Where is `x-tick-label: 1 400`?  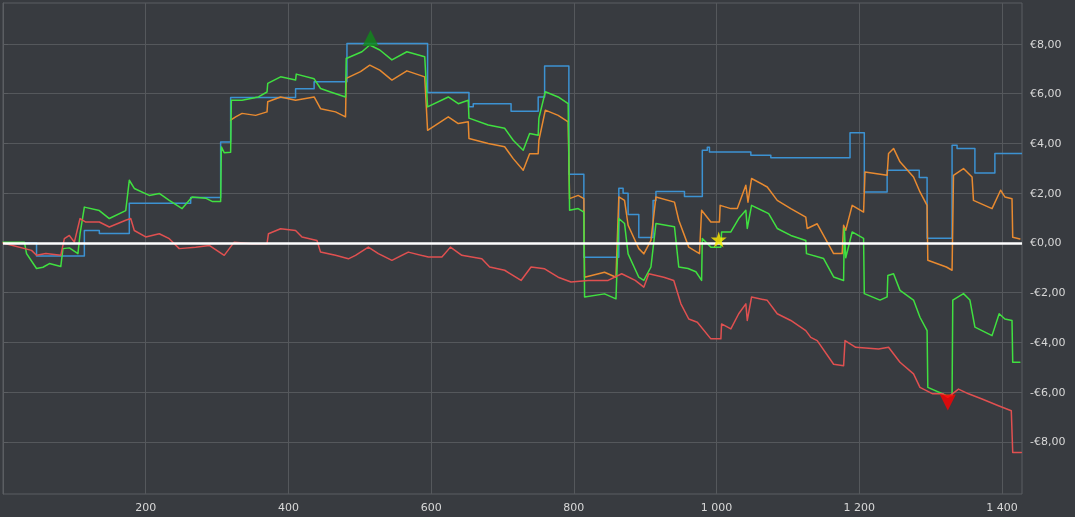 x-tick-label: 1 400 is located at coordinates (1002, 507).